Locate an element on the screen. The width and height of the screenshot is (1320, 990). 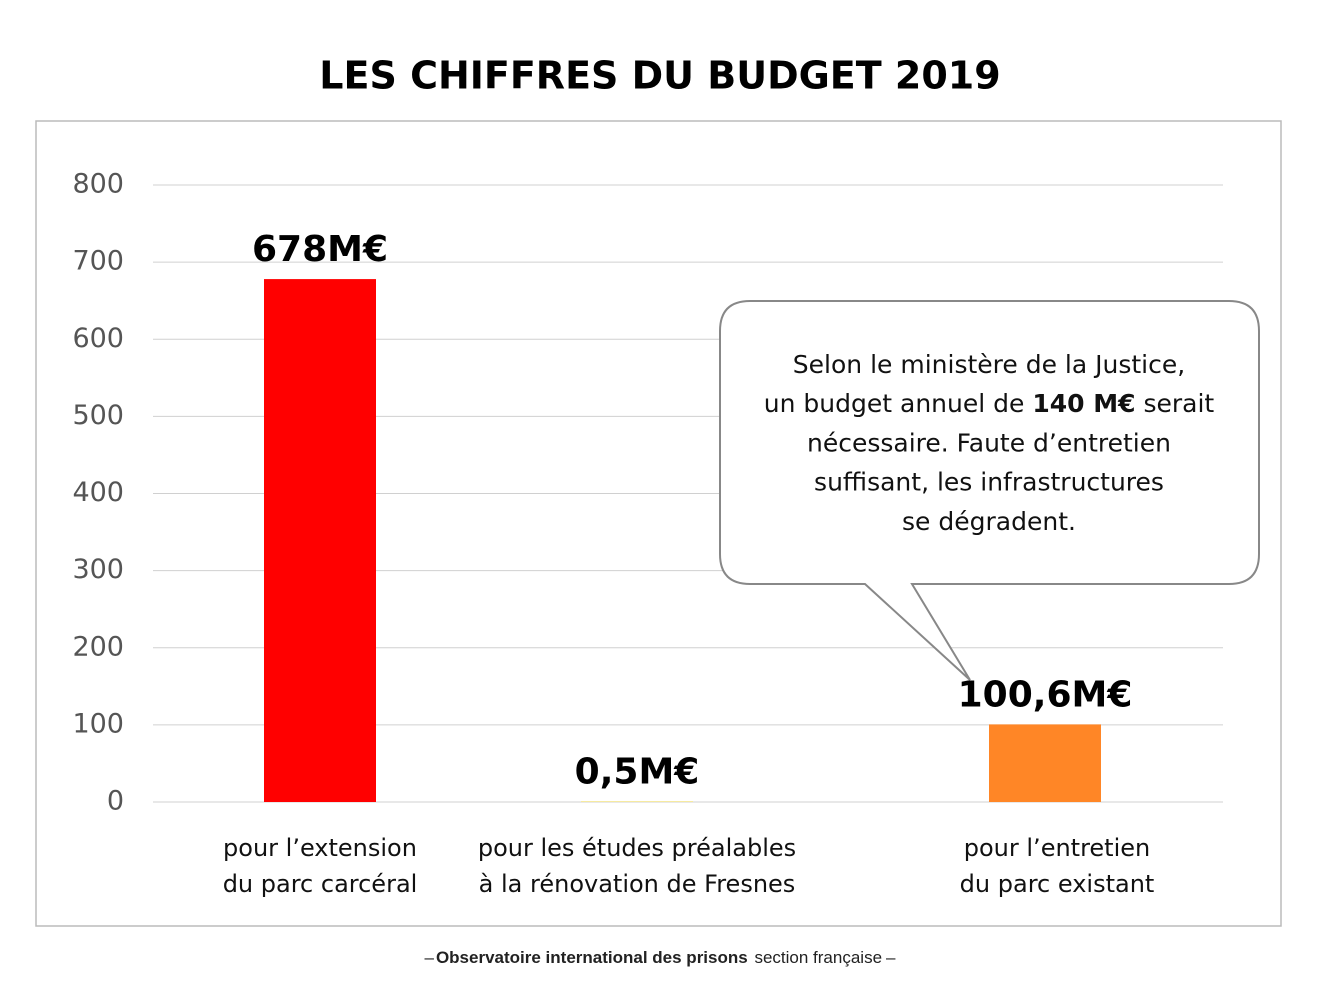
y-tick-label: 500 is located at coordinates (98, 415).